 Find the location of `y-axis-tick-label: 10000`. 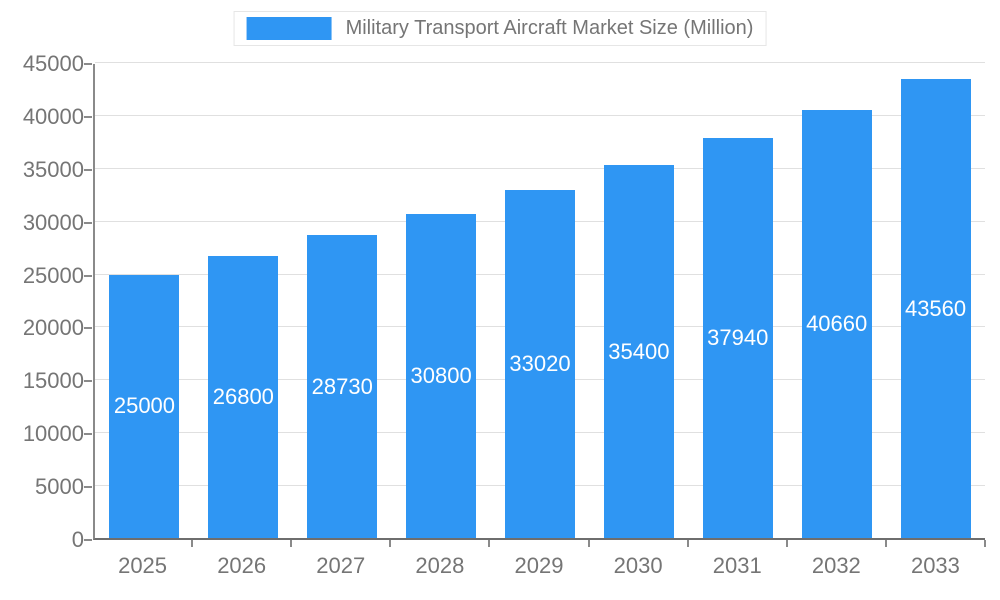

y-axis-tick-label: 10000 is located at coordinates (53, 434).